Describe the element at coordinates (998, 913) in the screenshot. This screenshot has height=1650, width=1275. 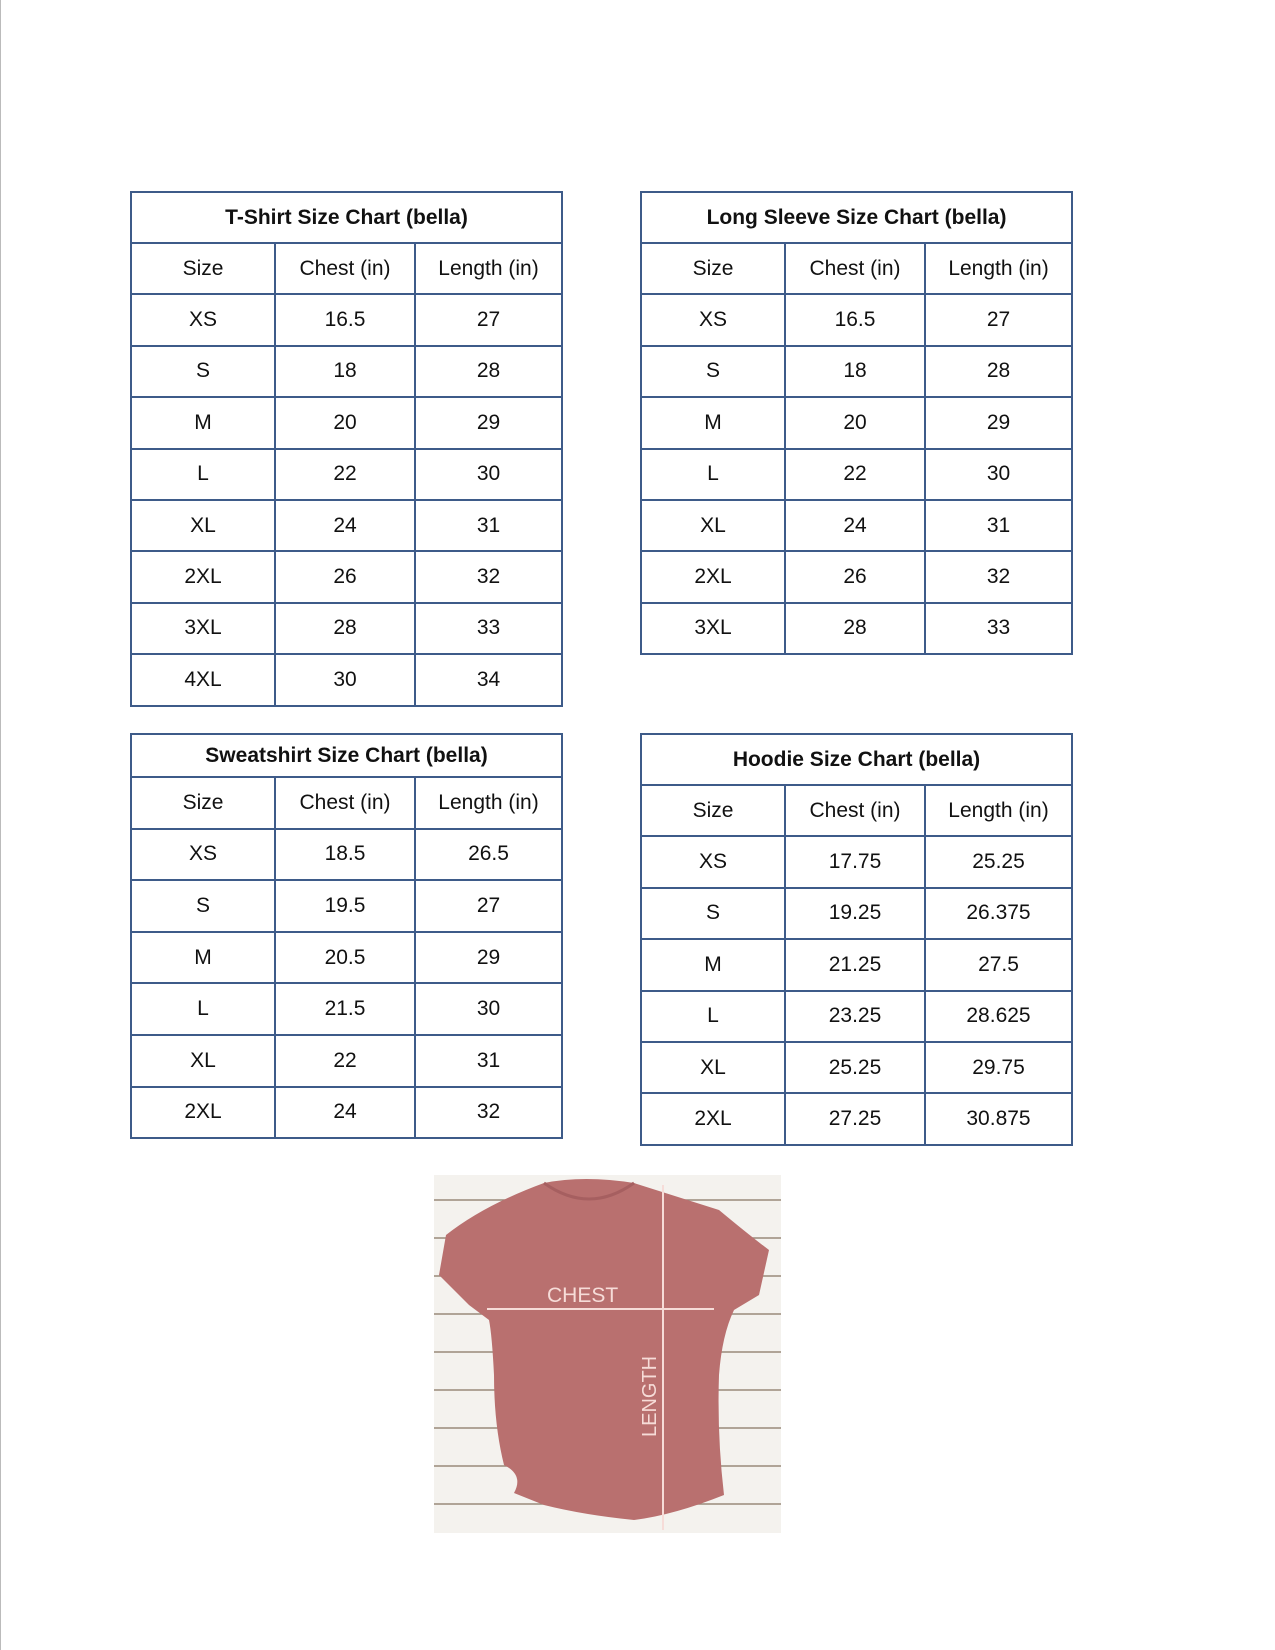
I see `length-cell: 26.375` at that location.